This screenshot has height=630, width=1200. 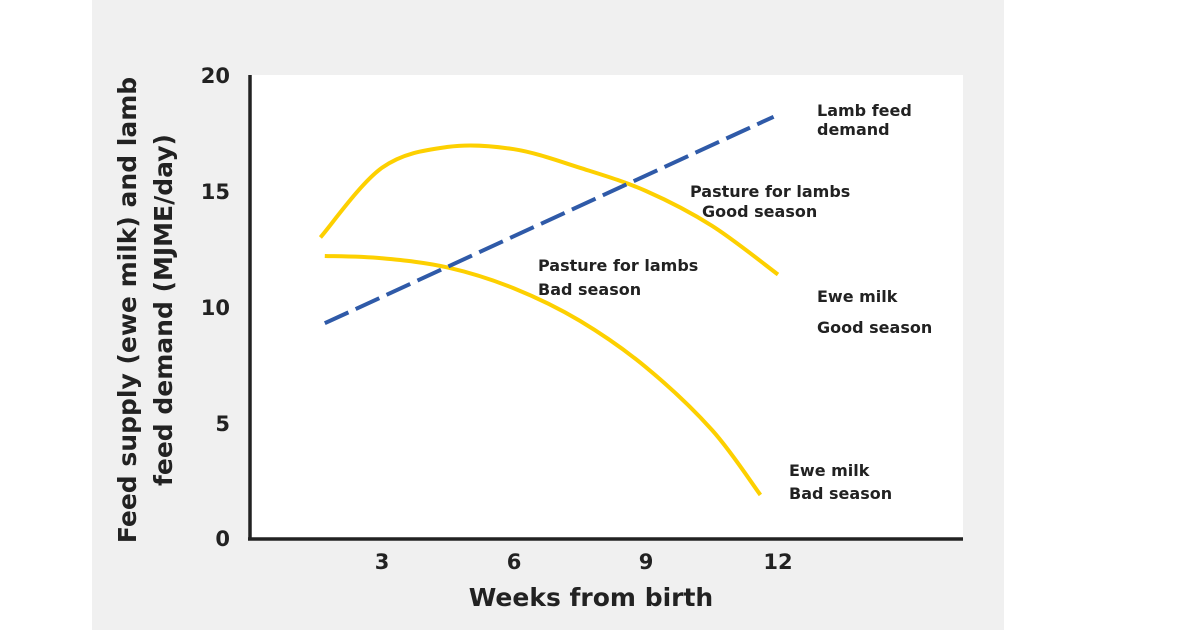 What do you see at coordinates (591, 597) in the screenshot?
I see `x-axis-title: Weeks from birth` at bounding box center [591, 597].